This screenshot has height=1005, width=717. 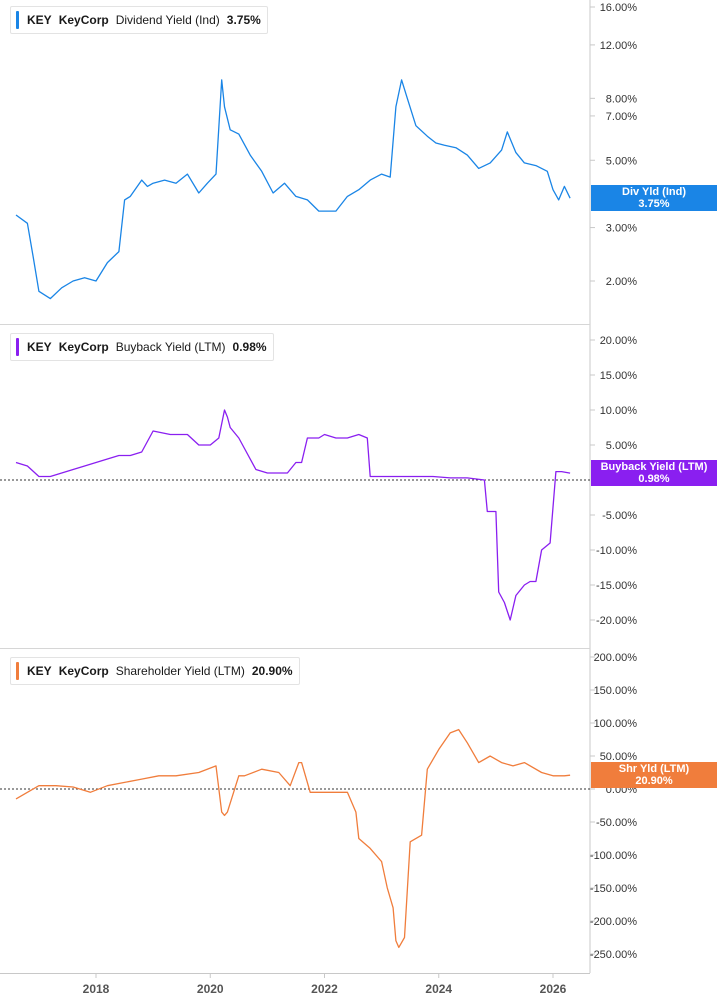 I want to click on tag-label: Buyback Yield (LTM), so click(x=654, y=467).